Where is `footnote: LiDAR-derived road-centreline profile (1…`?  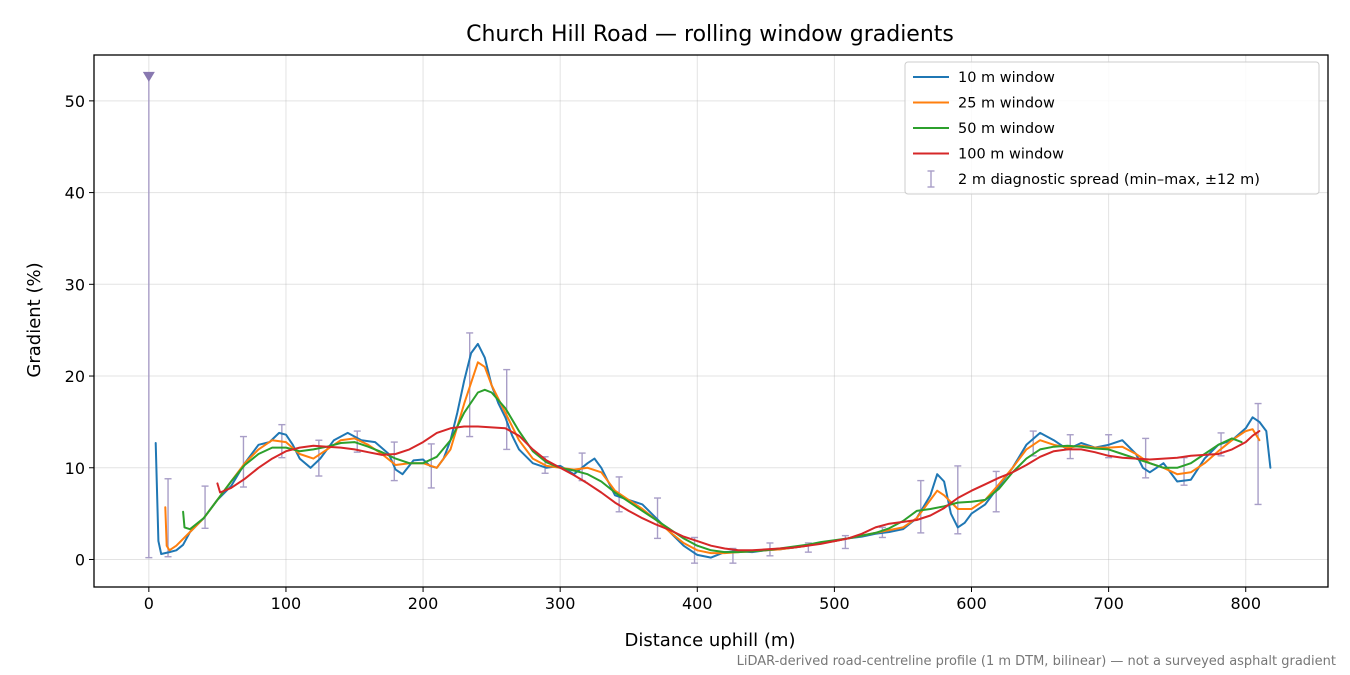 footnote: LiDAR-derived road-centreline profile (1… is located at coordinates (1036, 661).